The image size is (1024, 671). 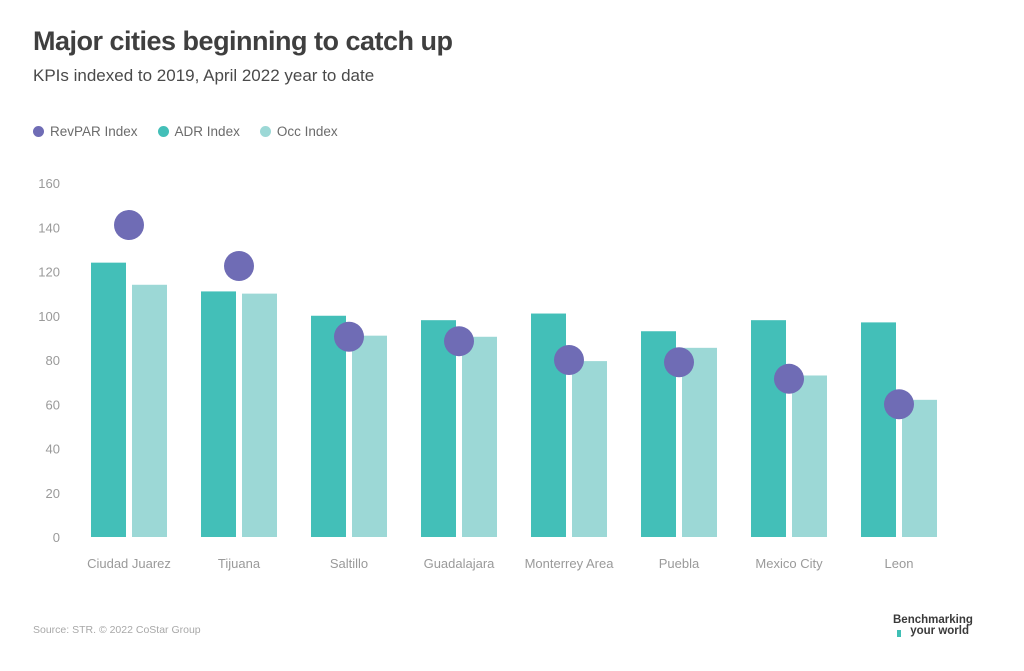 What do you see at coordinates (129, 563) in the screenshot?
I see `x-tick-label: Ciudad Juarez` at bounding box center [129, 563].